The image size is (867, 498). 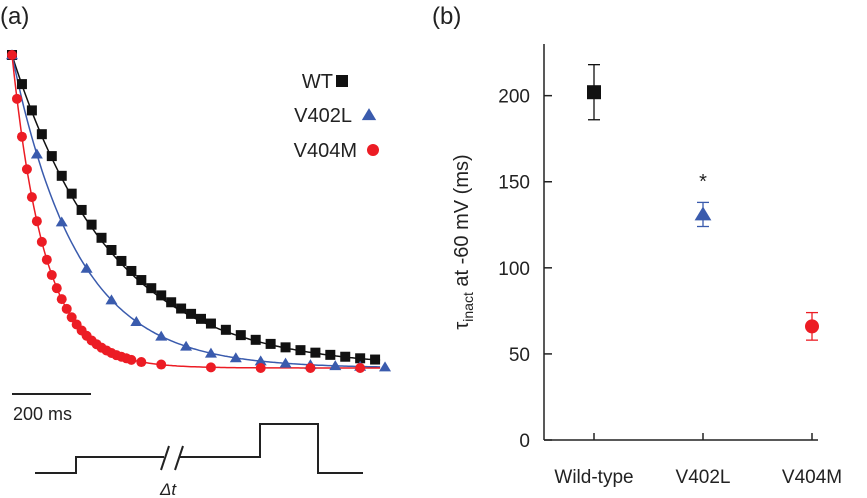 I want to click on legend-markers, so click(x=357, y=115).